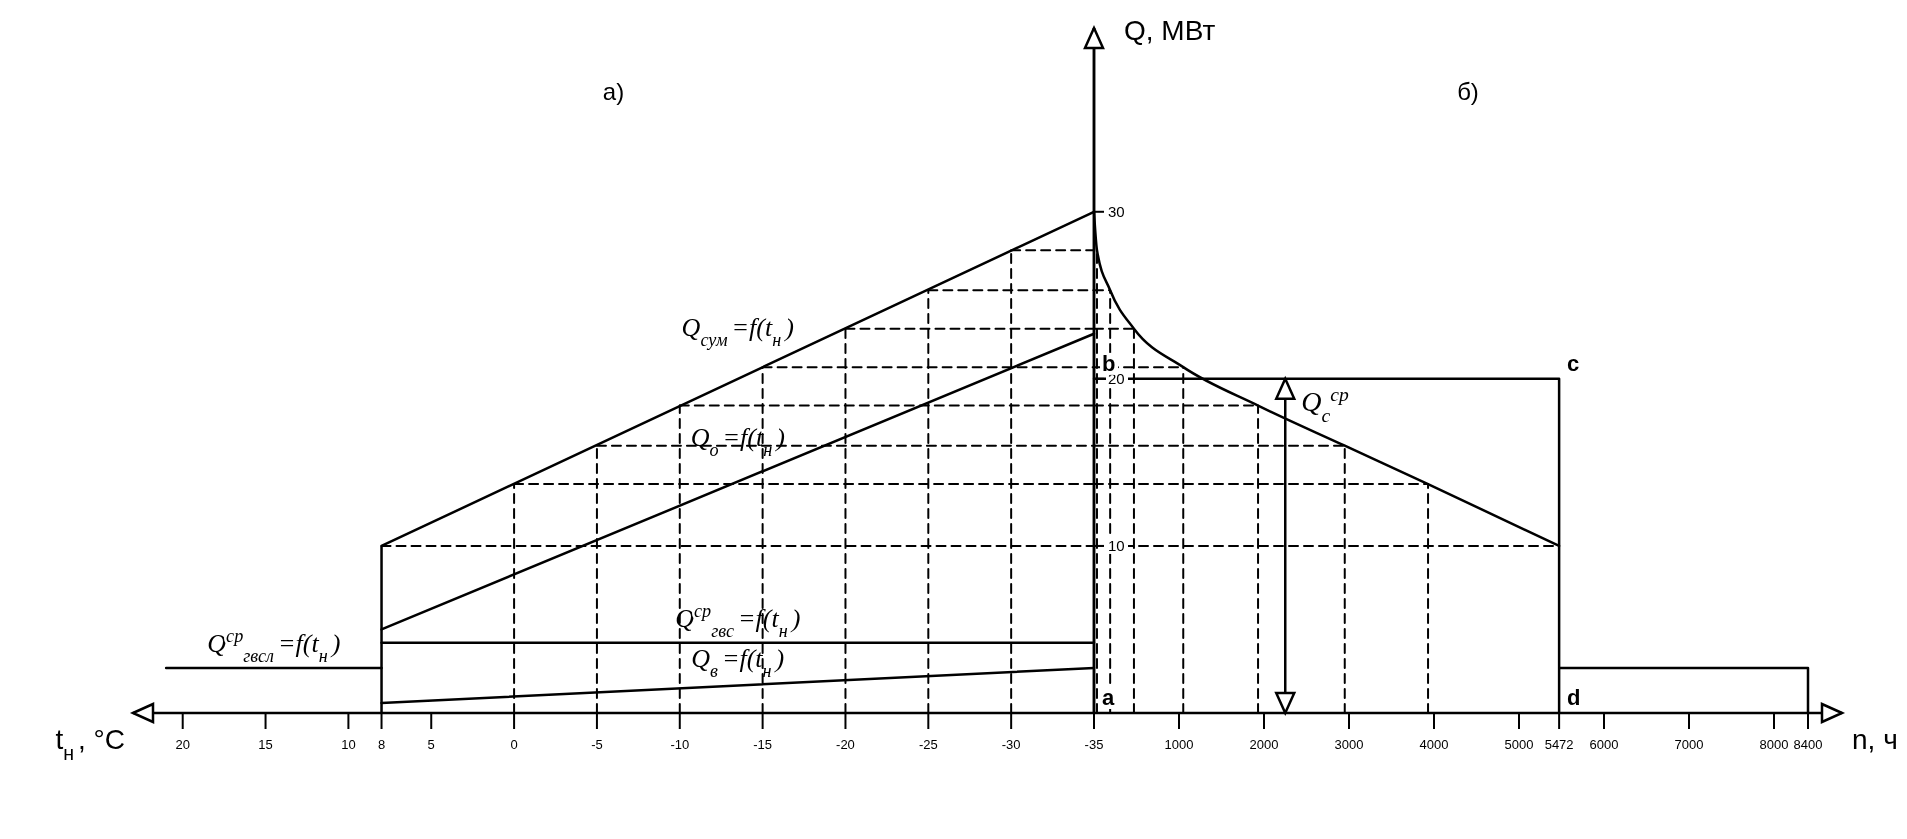  I want to click on x-tick-label: 20, so click(182, 744).